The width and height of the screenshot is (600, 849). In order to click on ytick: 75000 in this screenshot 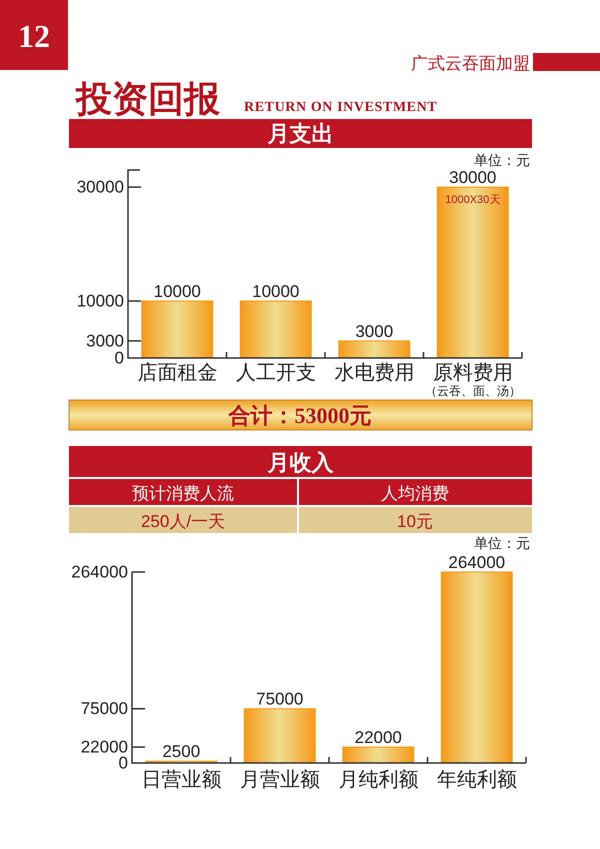, I will do `click(104, 708)`.